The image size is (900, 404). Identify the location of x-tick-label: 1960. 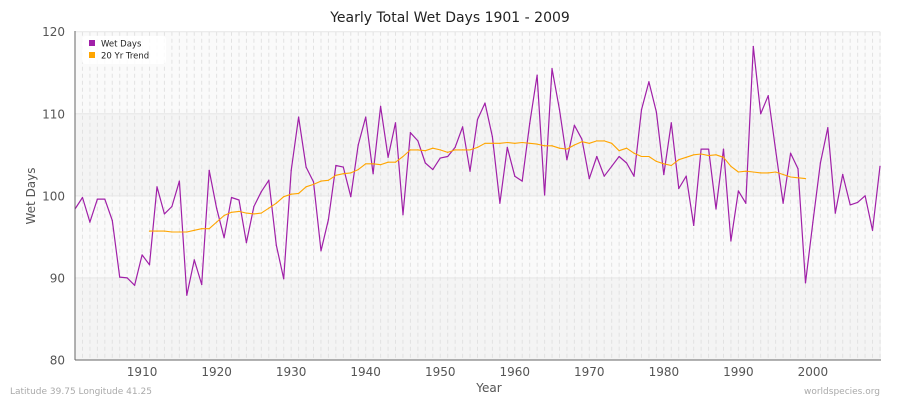
(514, 372).